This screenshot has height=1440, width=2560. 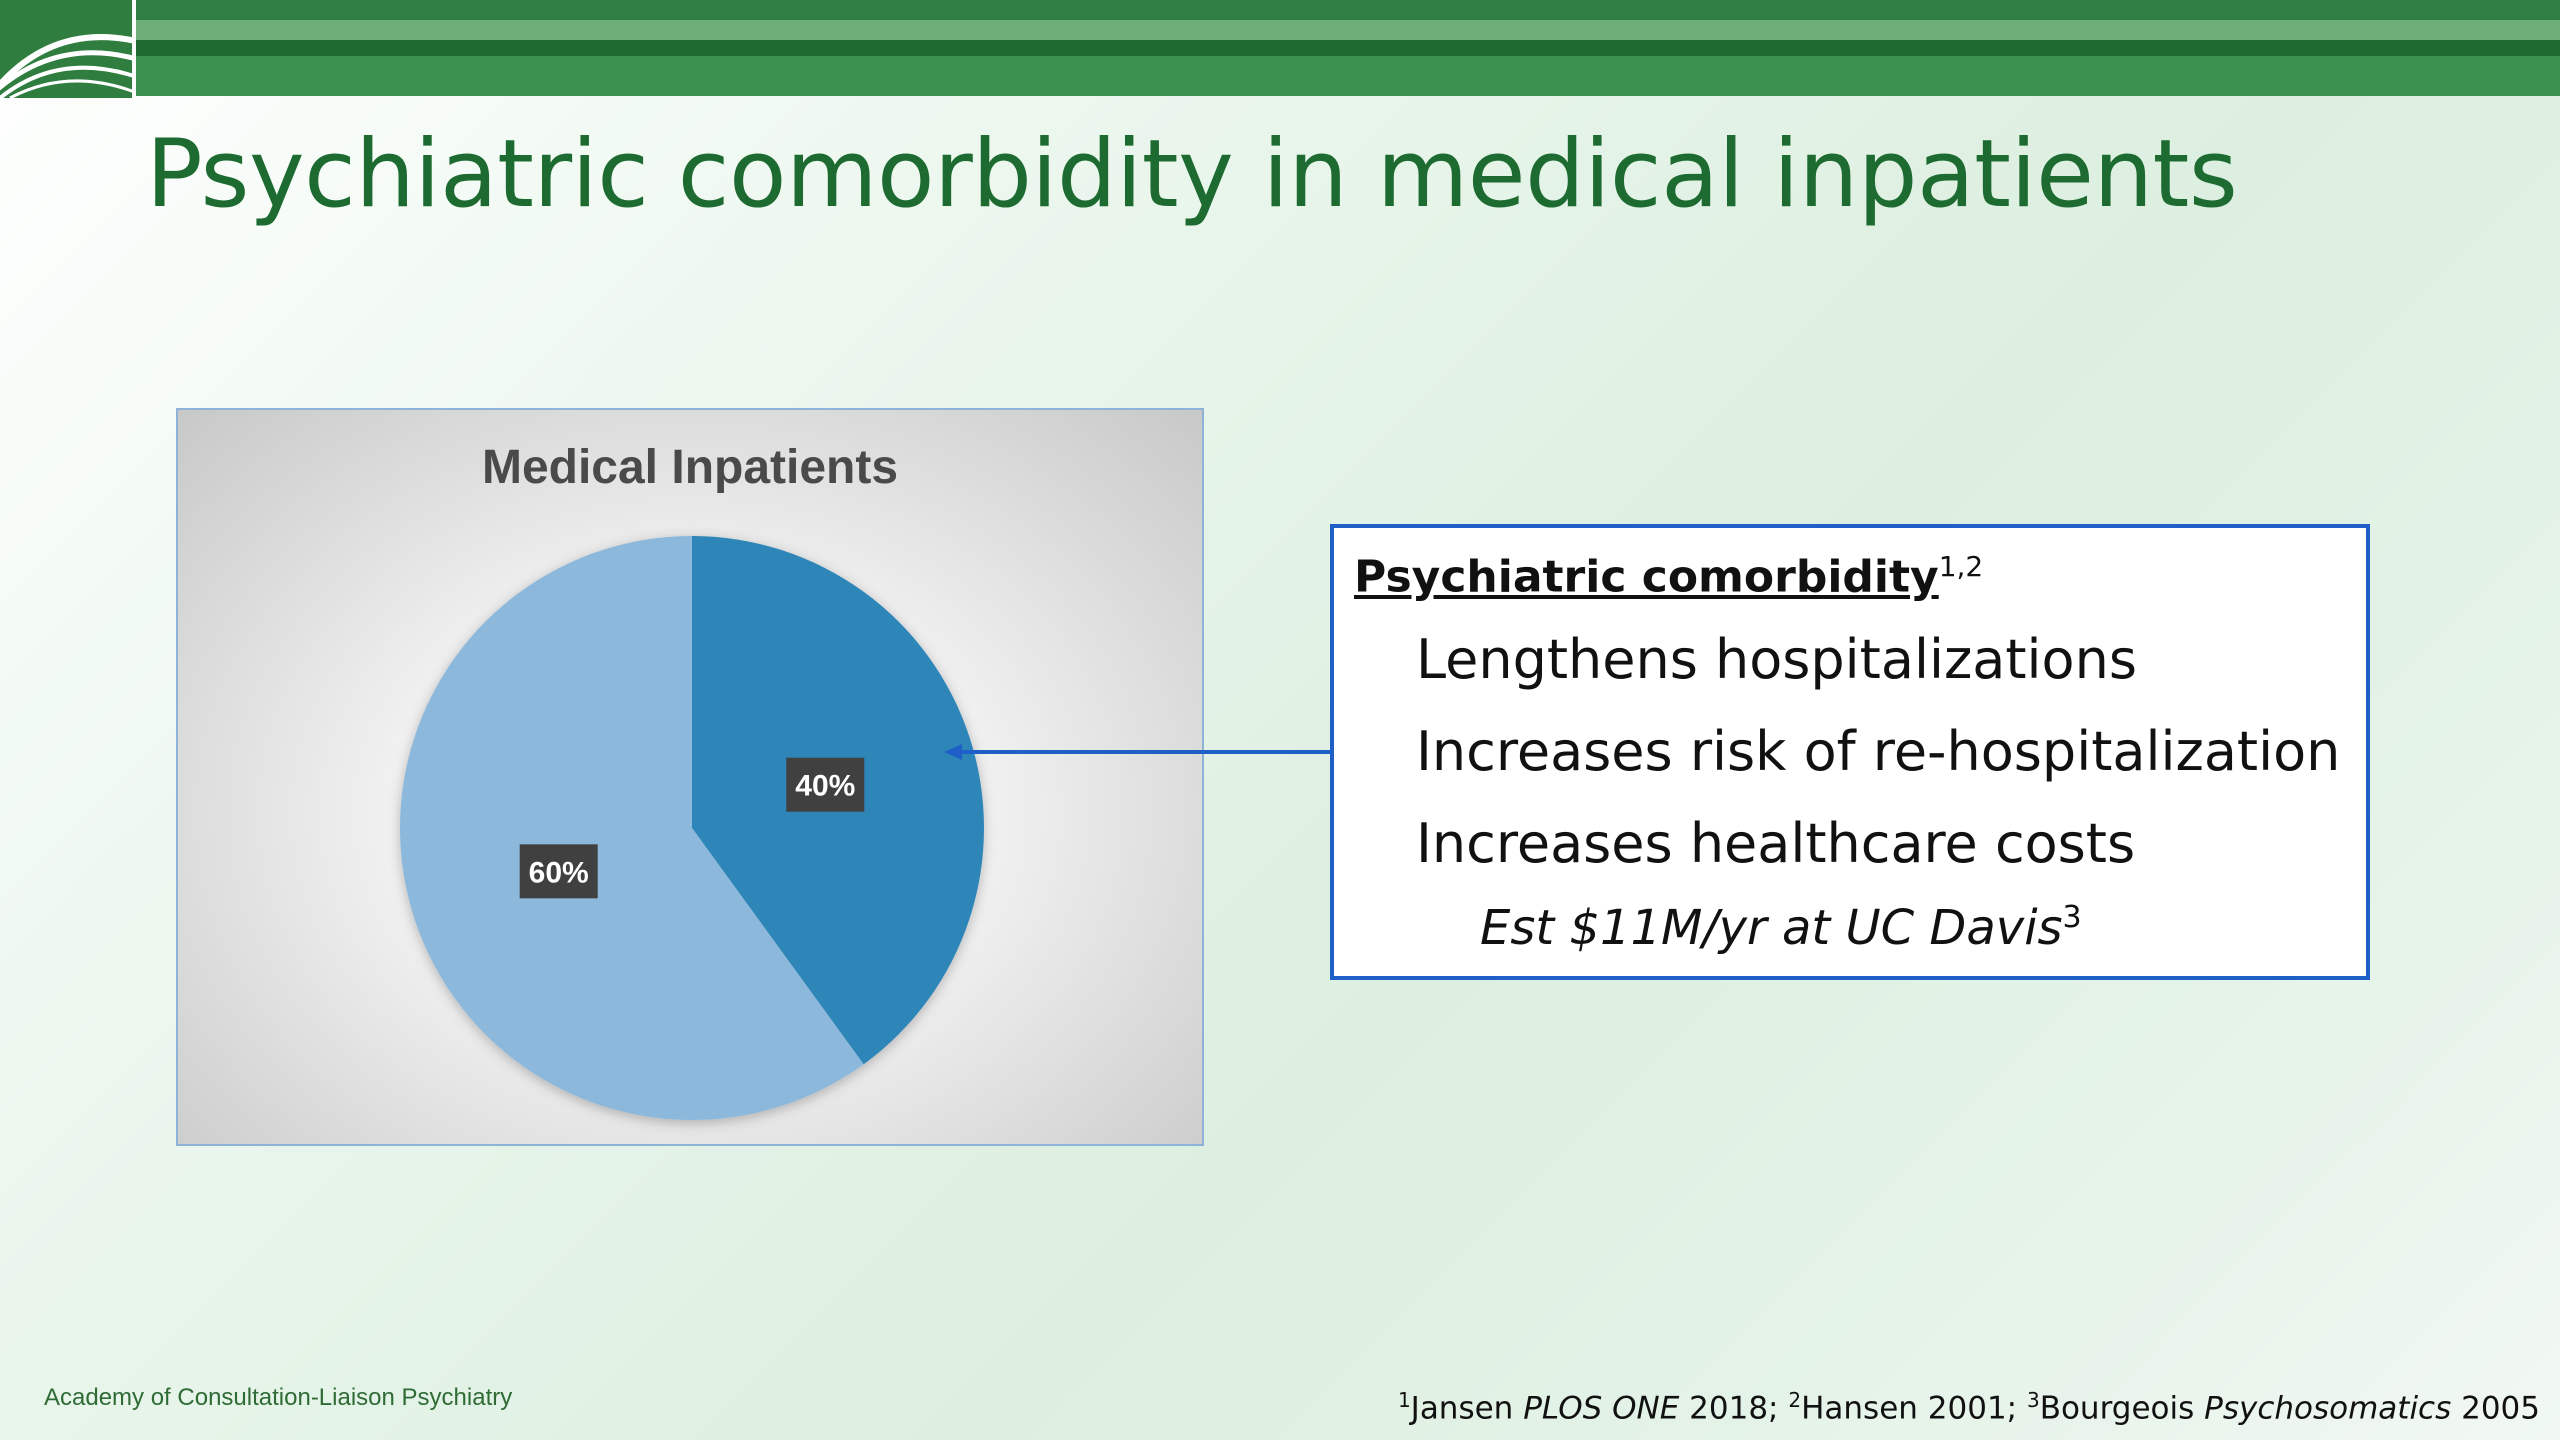 I want to click on ref-journal: Psychosomatics, so click(x=2328, y=1408).